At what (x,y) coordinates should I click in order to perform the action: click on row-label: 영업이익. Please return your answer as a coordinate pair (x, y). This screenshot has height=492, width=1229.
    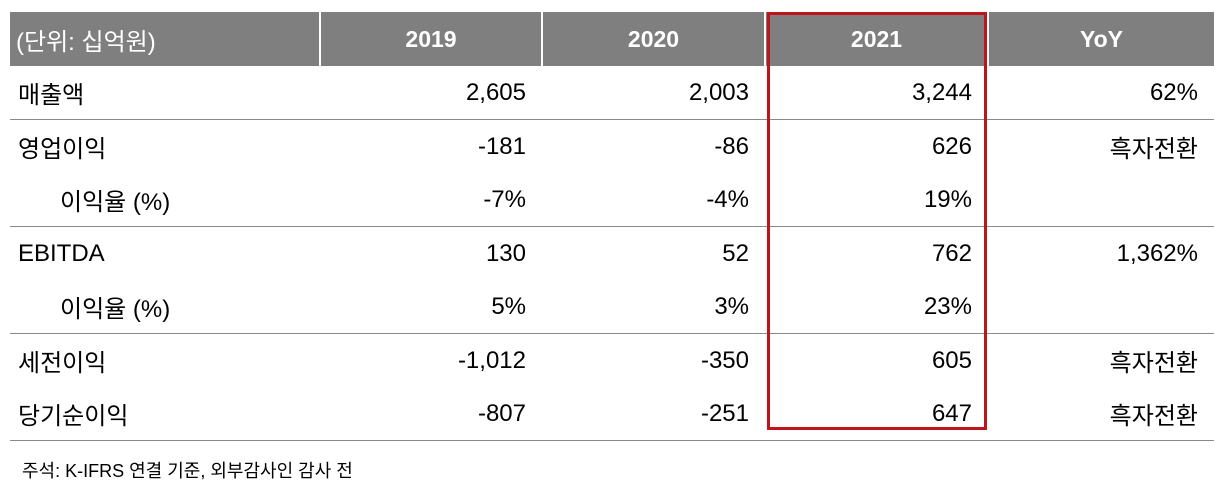
    Looking at the image, I should click on (62, 149).